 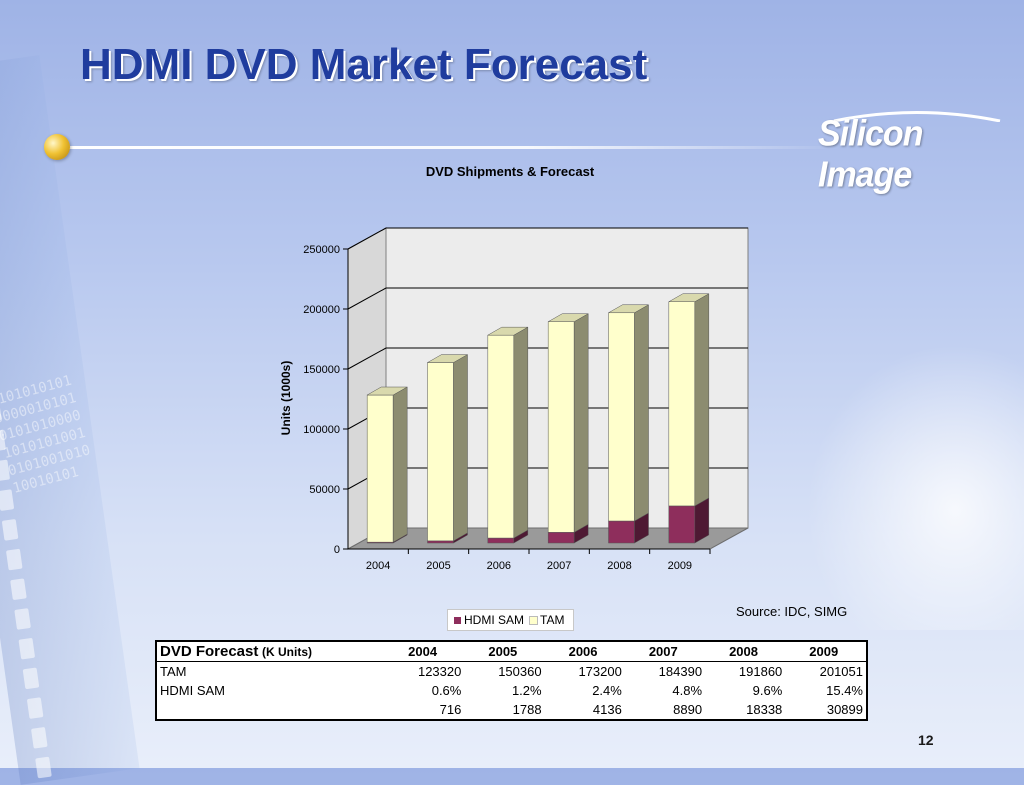 I want to click on page-number: 12, so click(x=926, y=740).